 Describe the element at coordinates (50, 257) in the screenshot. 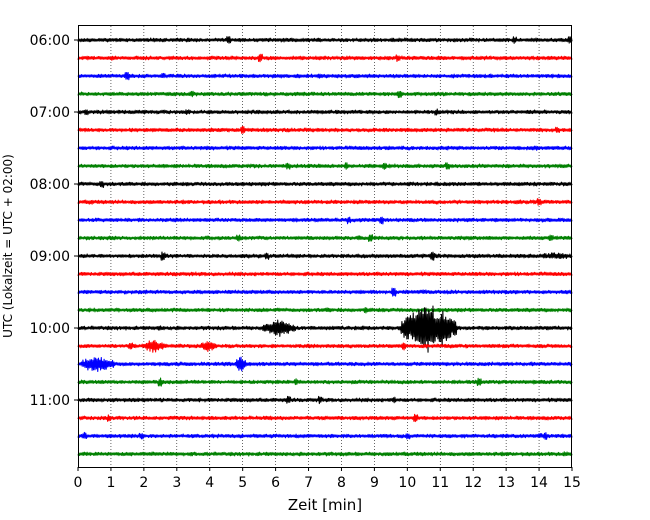

I see `y-tick-label: 09:00` at that location.